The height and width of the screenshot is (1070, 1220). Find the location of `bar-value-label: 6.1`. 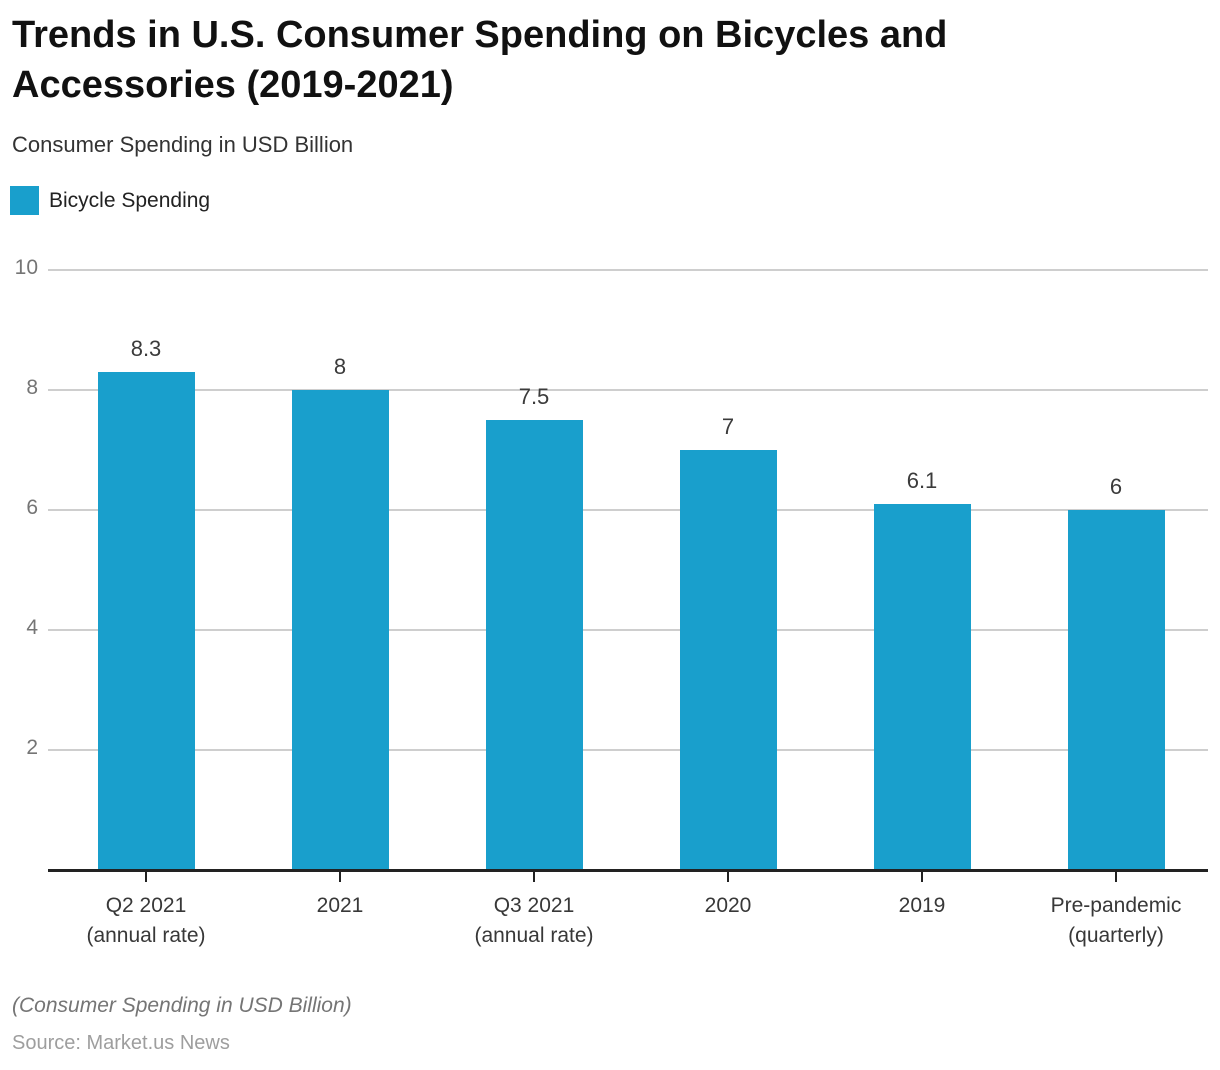

bar-value-label: 6.1 is located at coordinates (922, 480).